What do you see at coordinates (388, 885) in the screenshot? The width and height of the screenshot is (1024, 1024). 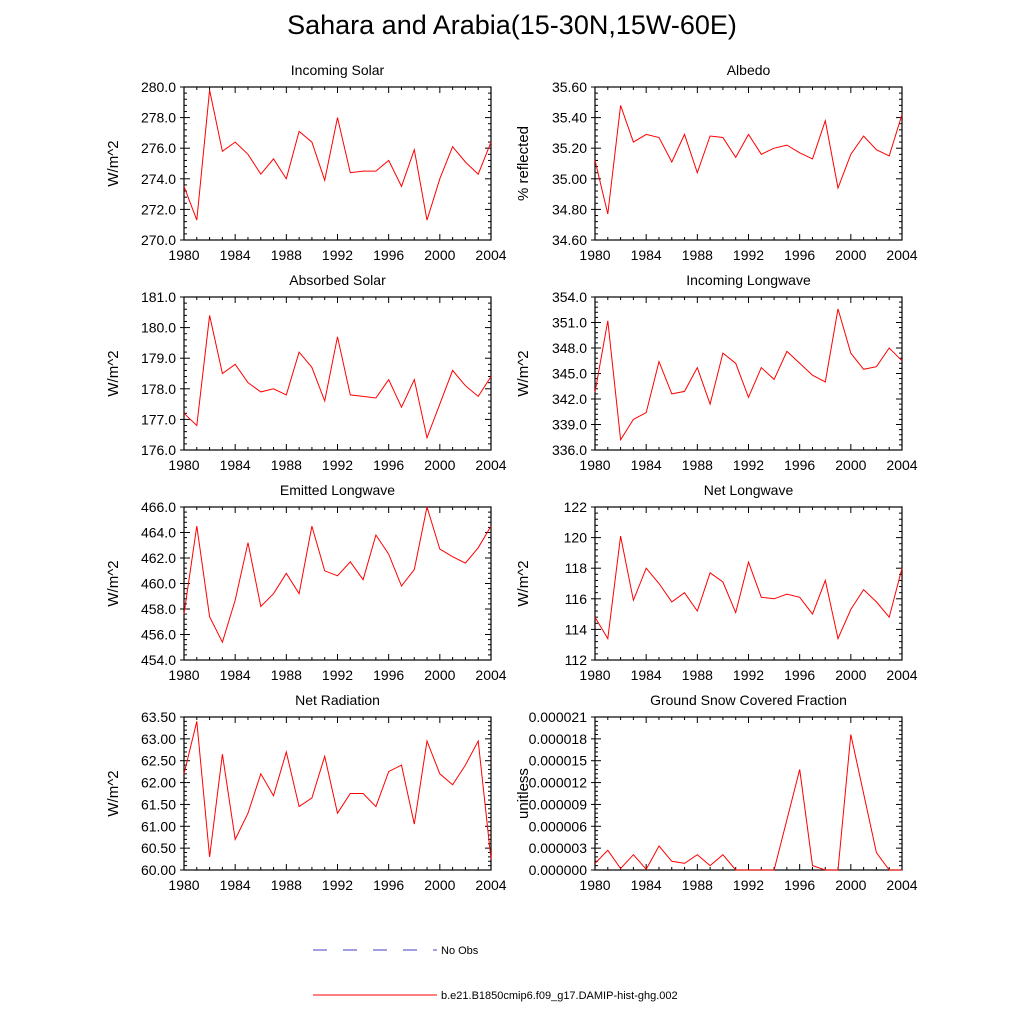 I see `x-tick-label-net-radiation: 1996` at bounding box center [388, 885].